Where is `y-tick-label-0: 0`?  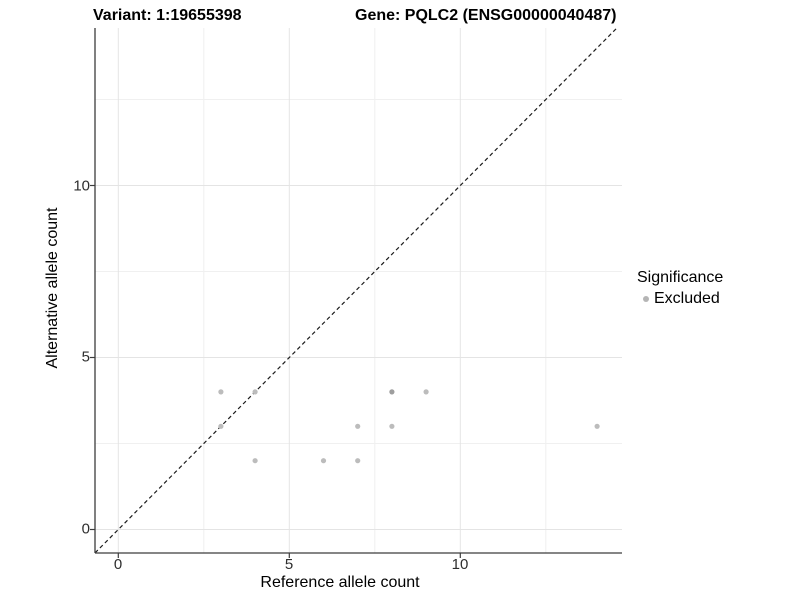
y-tick-label-0: 0 is located at coordinates (85, 529).